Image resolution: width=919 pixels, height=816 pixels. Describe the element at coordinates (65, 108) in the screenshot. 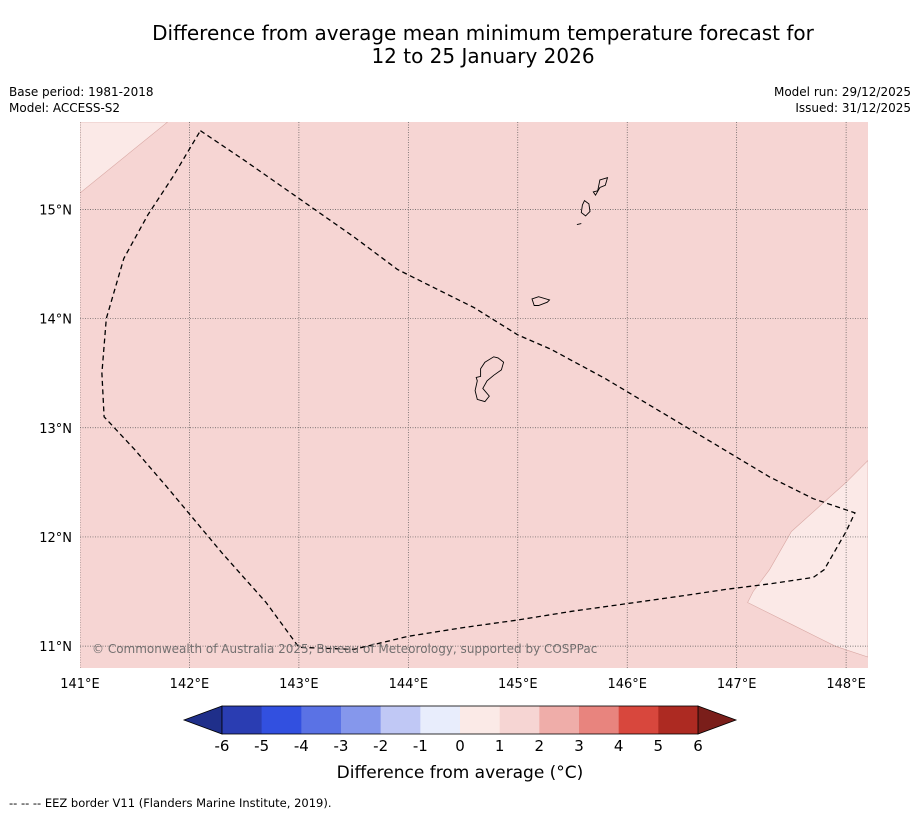

I see `model-name: Model: ACCESS-S2` at that location.